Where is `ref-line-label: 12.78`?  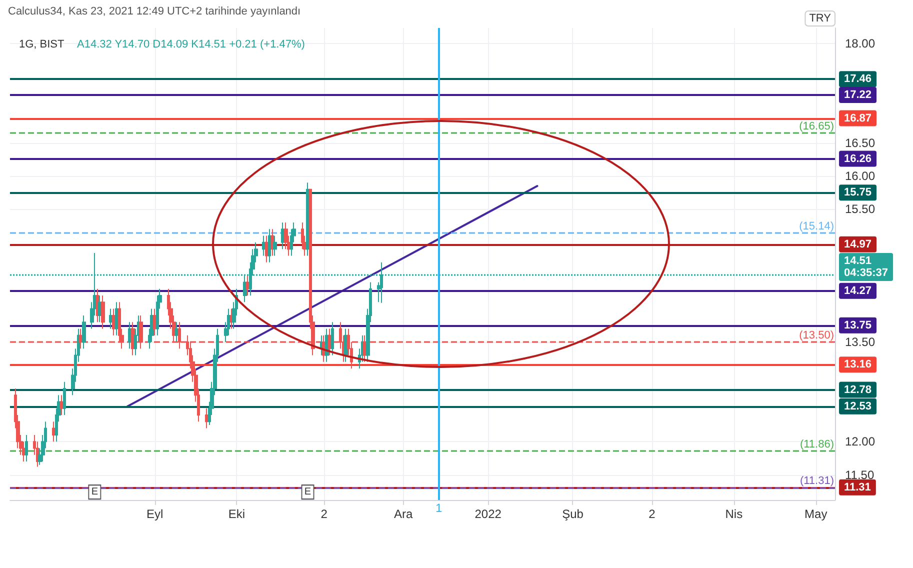 ref-line-label: 12.78 is located at coordinates (858, 390).